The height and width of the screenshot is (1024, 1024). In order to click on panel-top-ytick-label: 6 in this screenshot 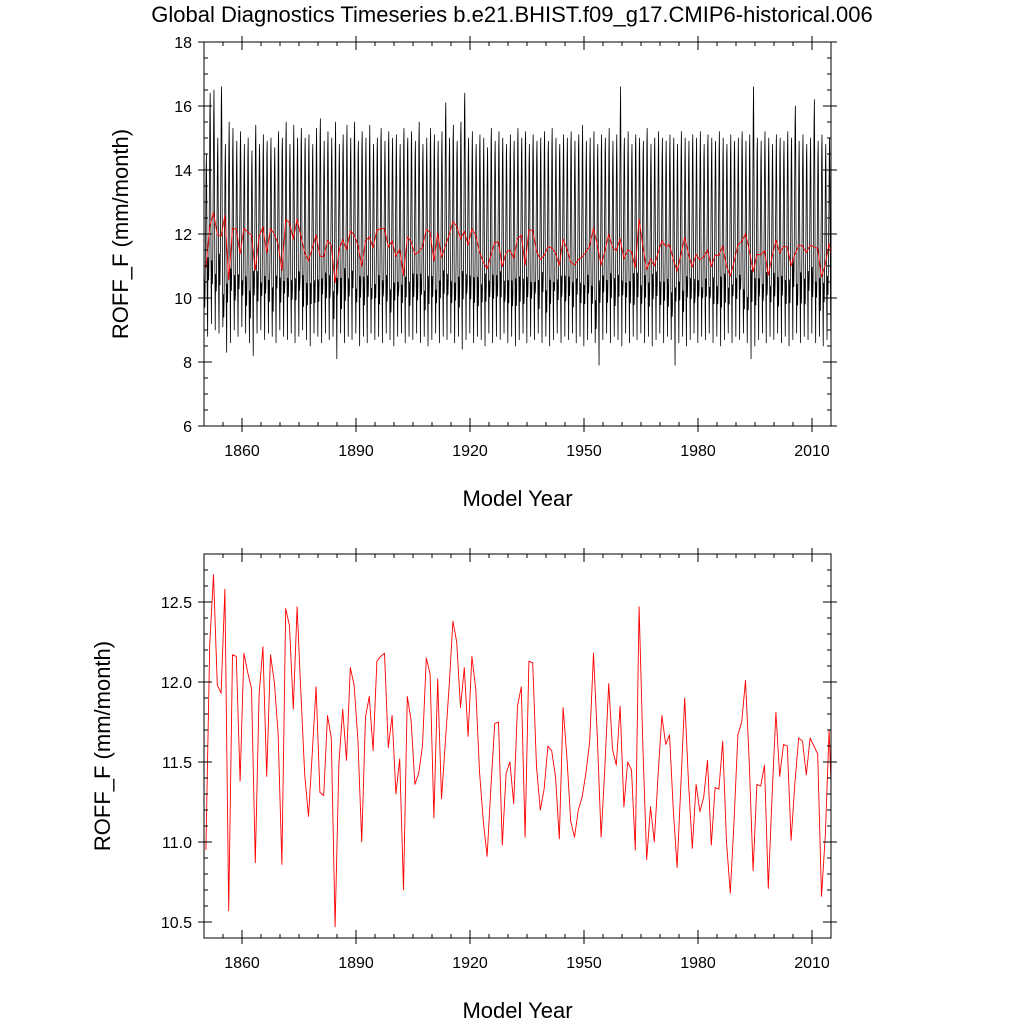, I will do `click(187, 427)`.